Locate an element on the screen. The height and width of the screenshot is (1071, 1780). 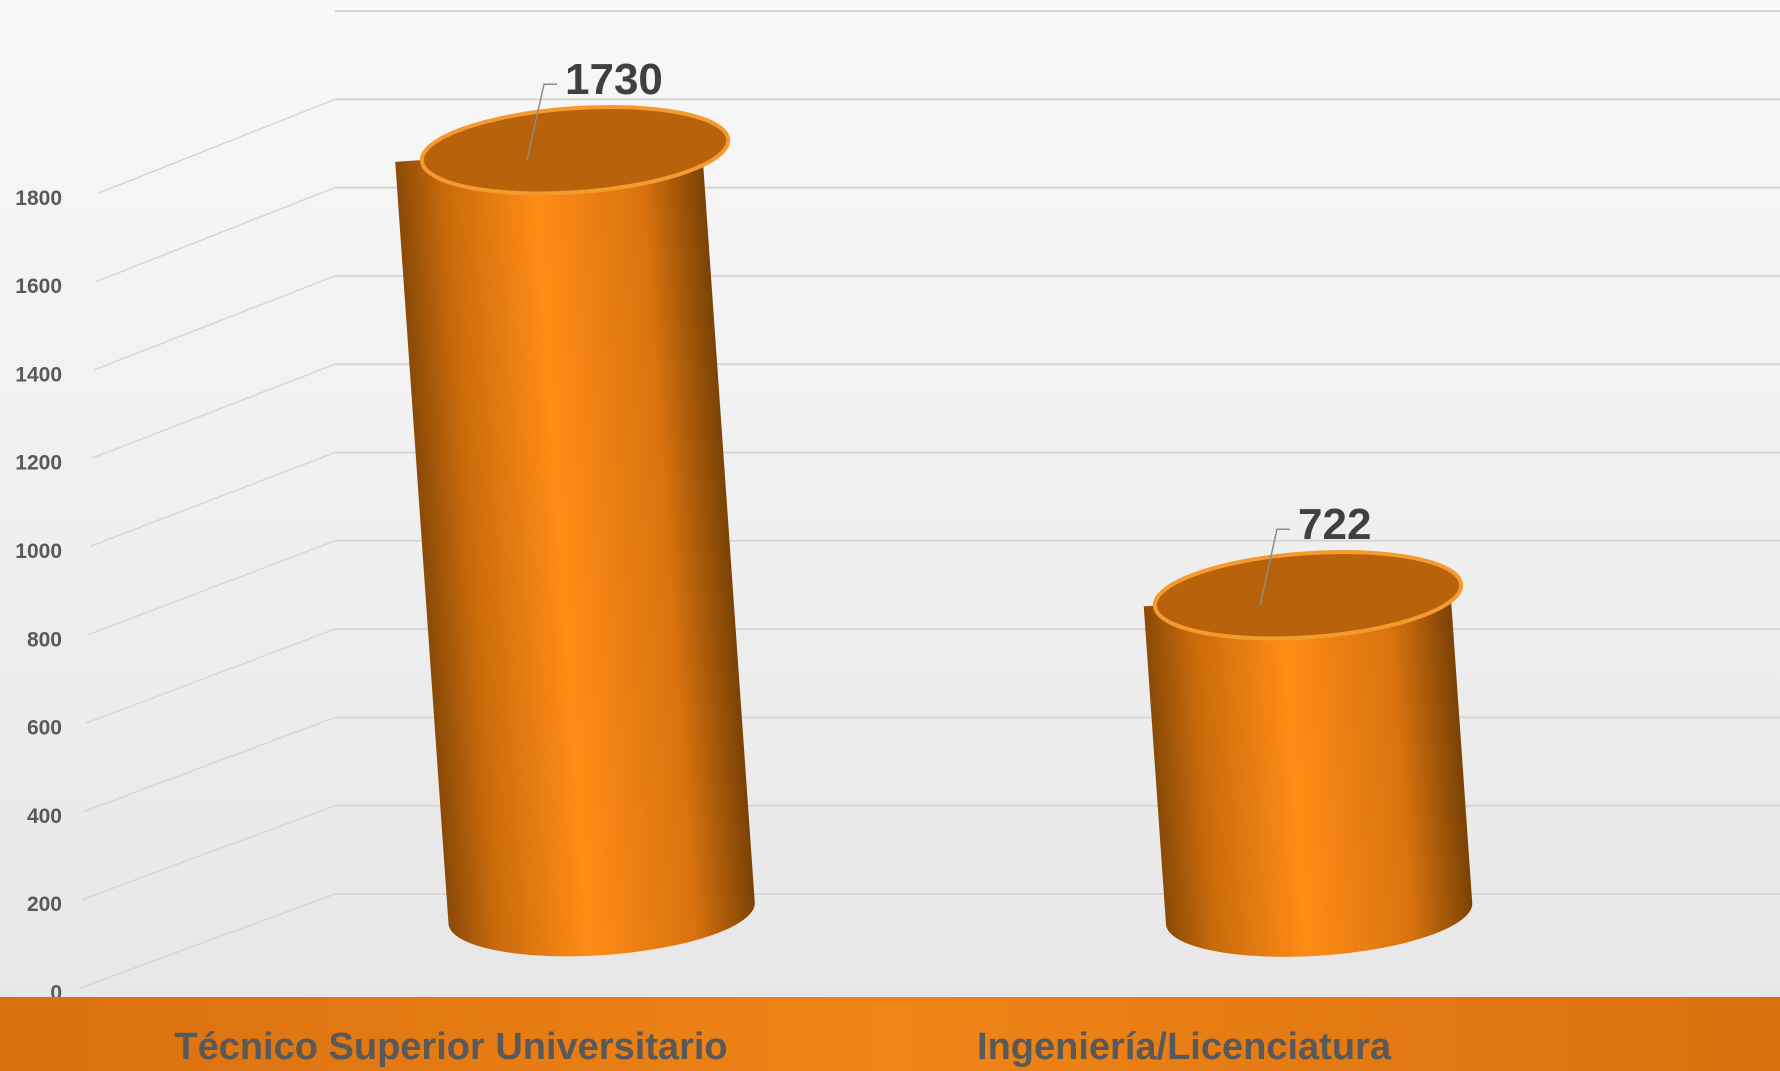
data-label: 722 is located at coordinates (1334, 524).